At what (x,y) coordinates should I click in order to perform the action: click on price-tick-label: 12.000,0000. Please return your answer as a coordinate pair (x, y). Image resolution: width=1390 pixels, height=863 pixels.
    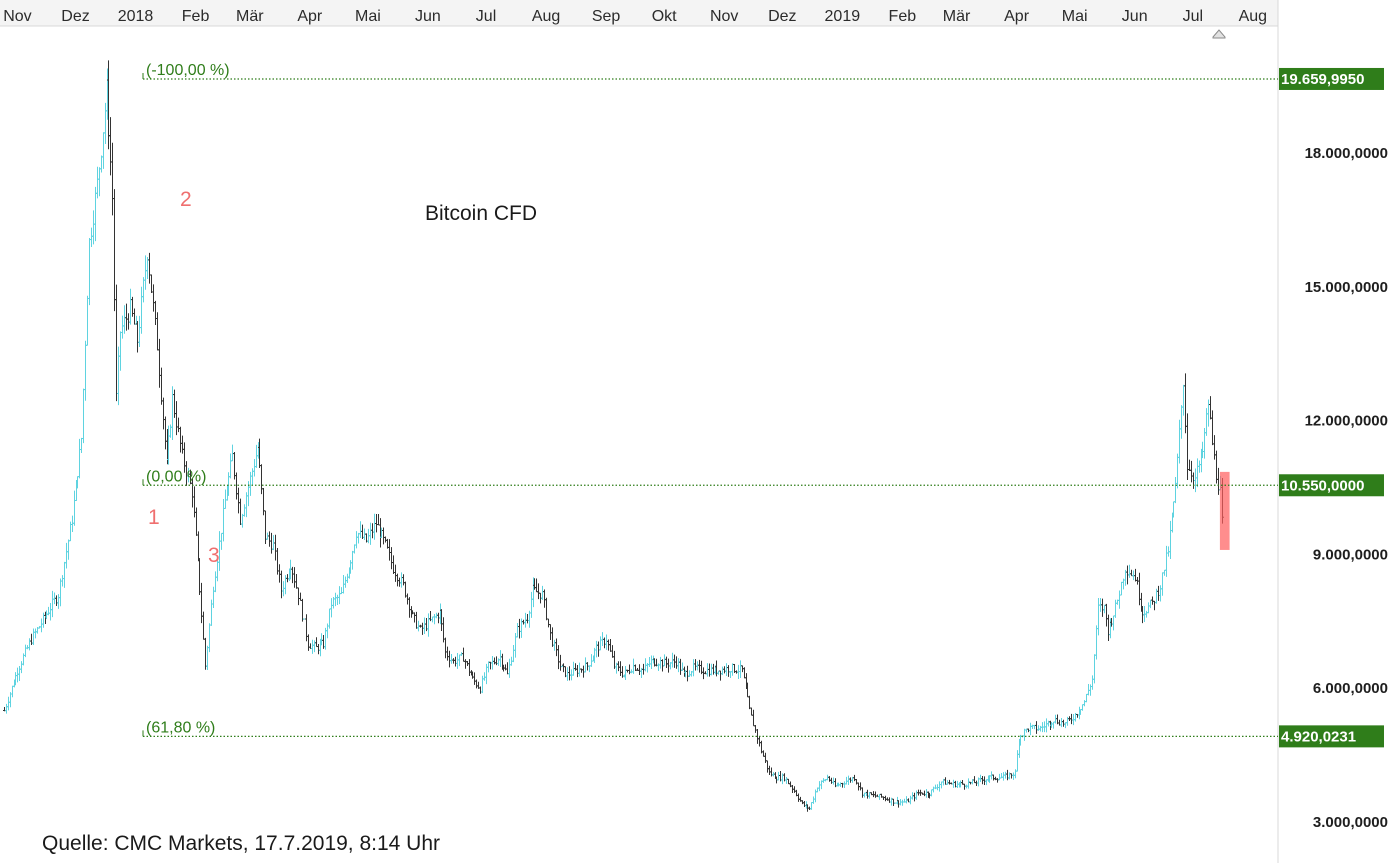
    Looking at the image, I should click on (1346, 421).